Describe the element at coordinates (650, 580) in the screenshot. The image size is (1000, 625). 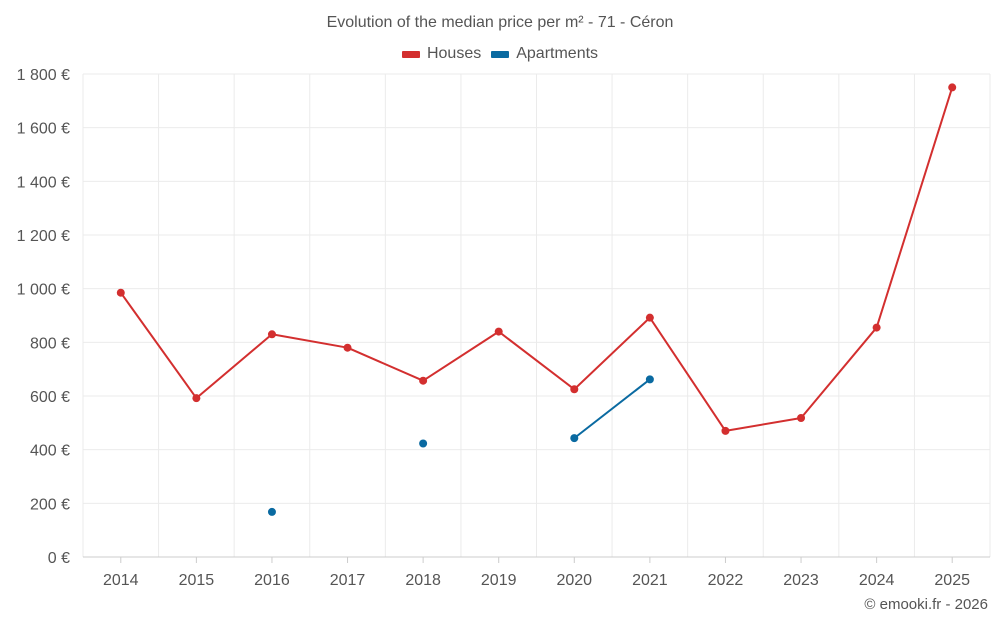
I see `x-tick-label: 2021` at that location.